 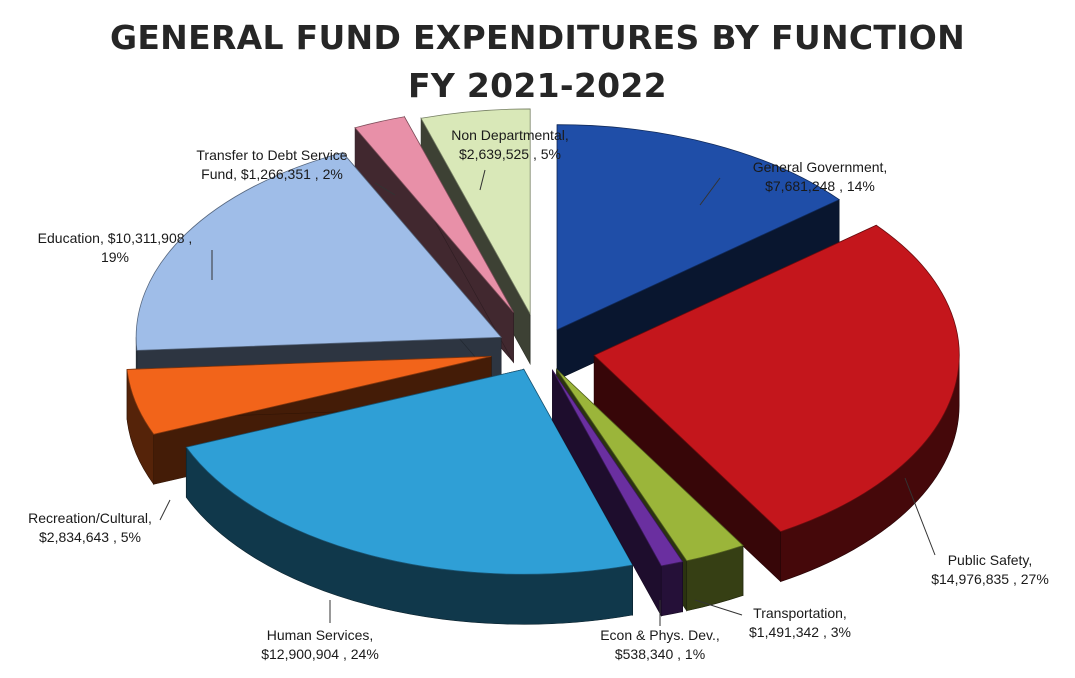 I want to click on slice-transfer-debt-service, so click(x=434, y=239).